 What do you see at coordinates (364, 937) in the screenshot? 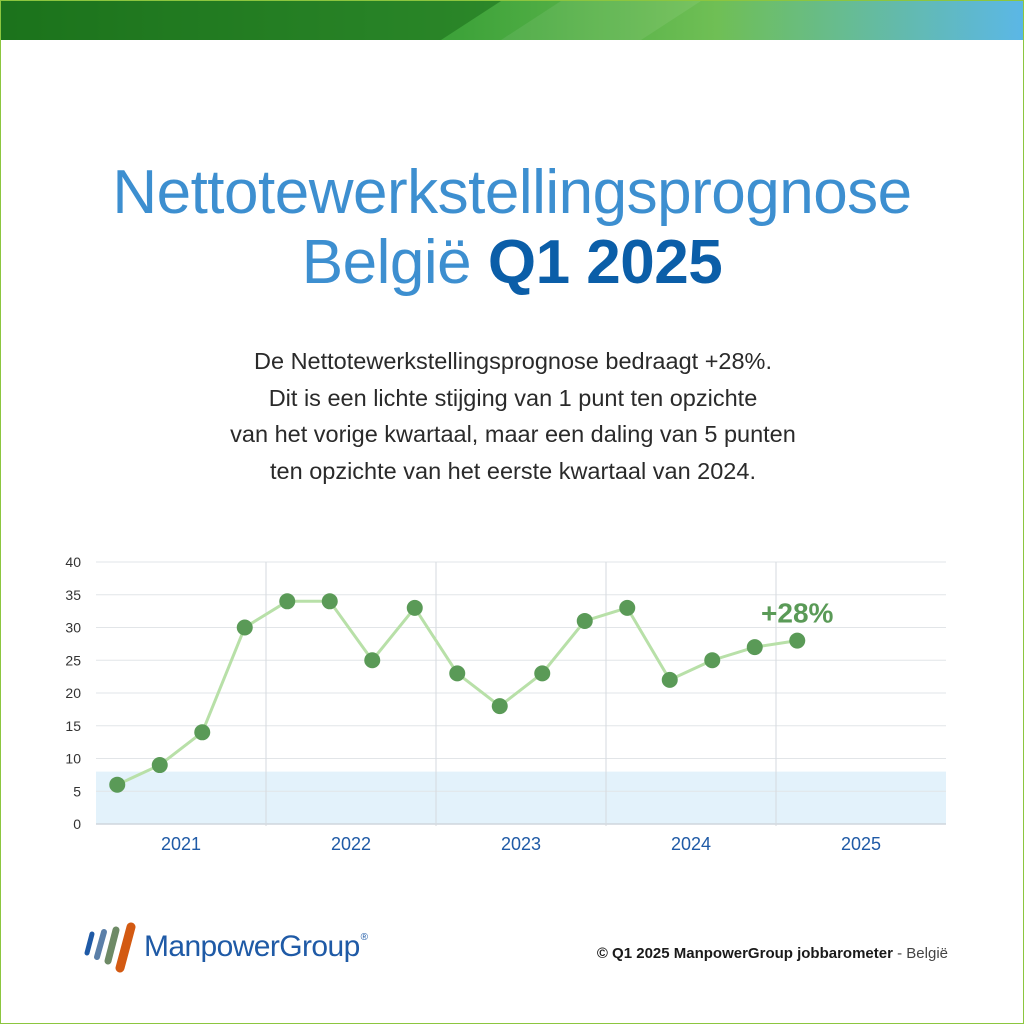
I see `registered-mark: ®` at bounding box center [364, 937].